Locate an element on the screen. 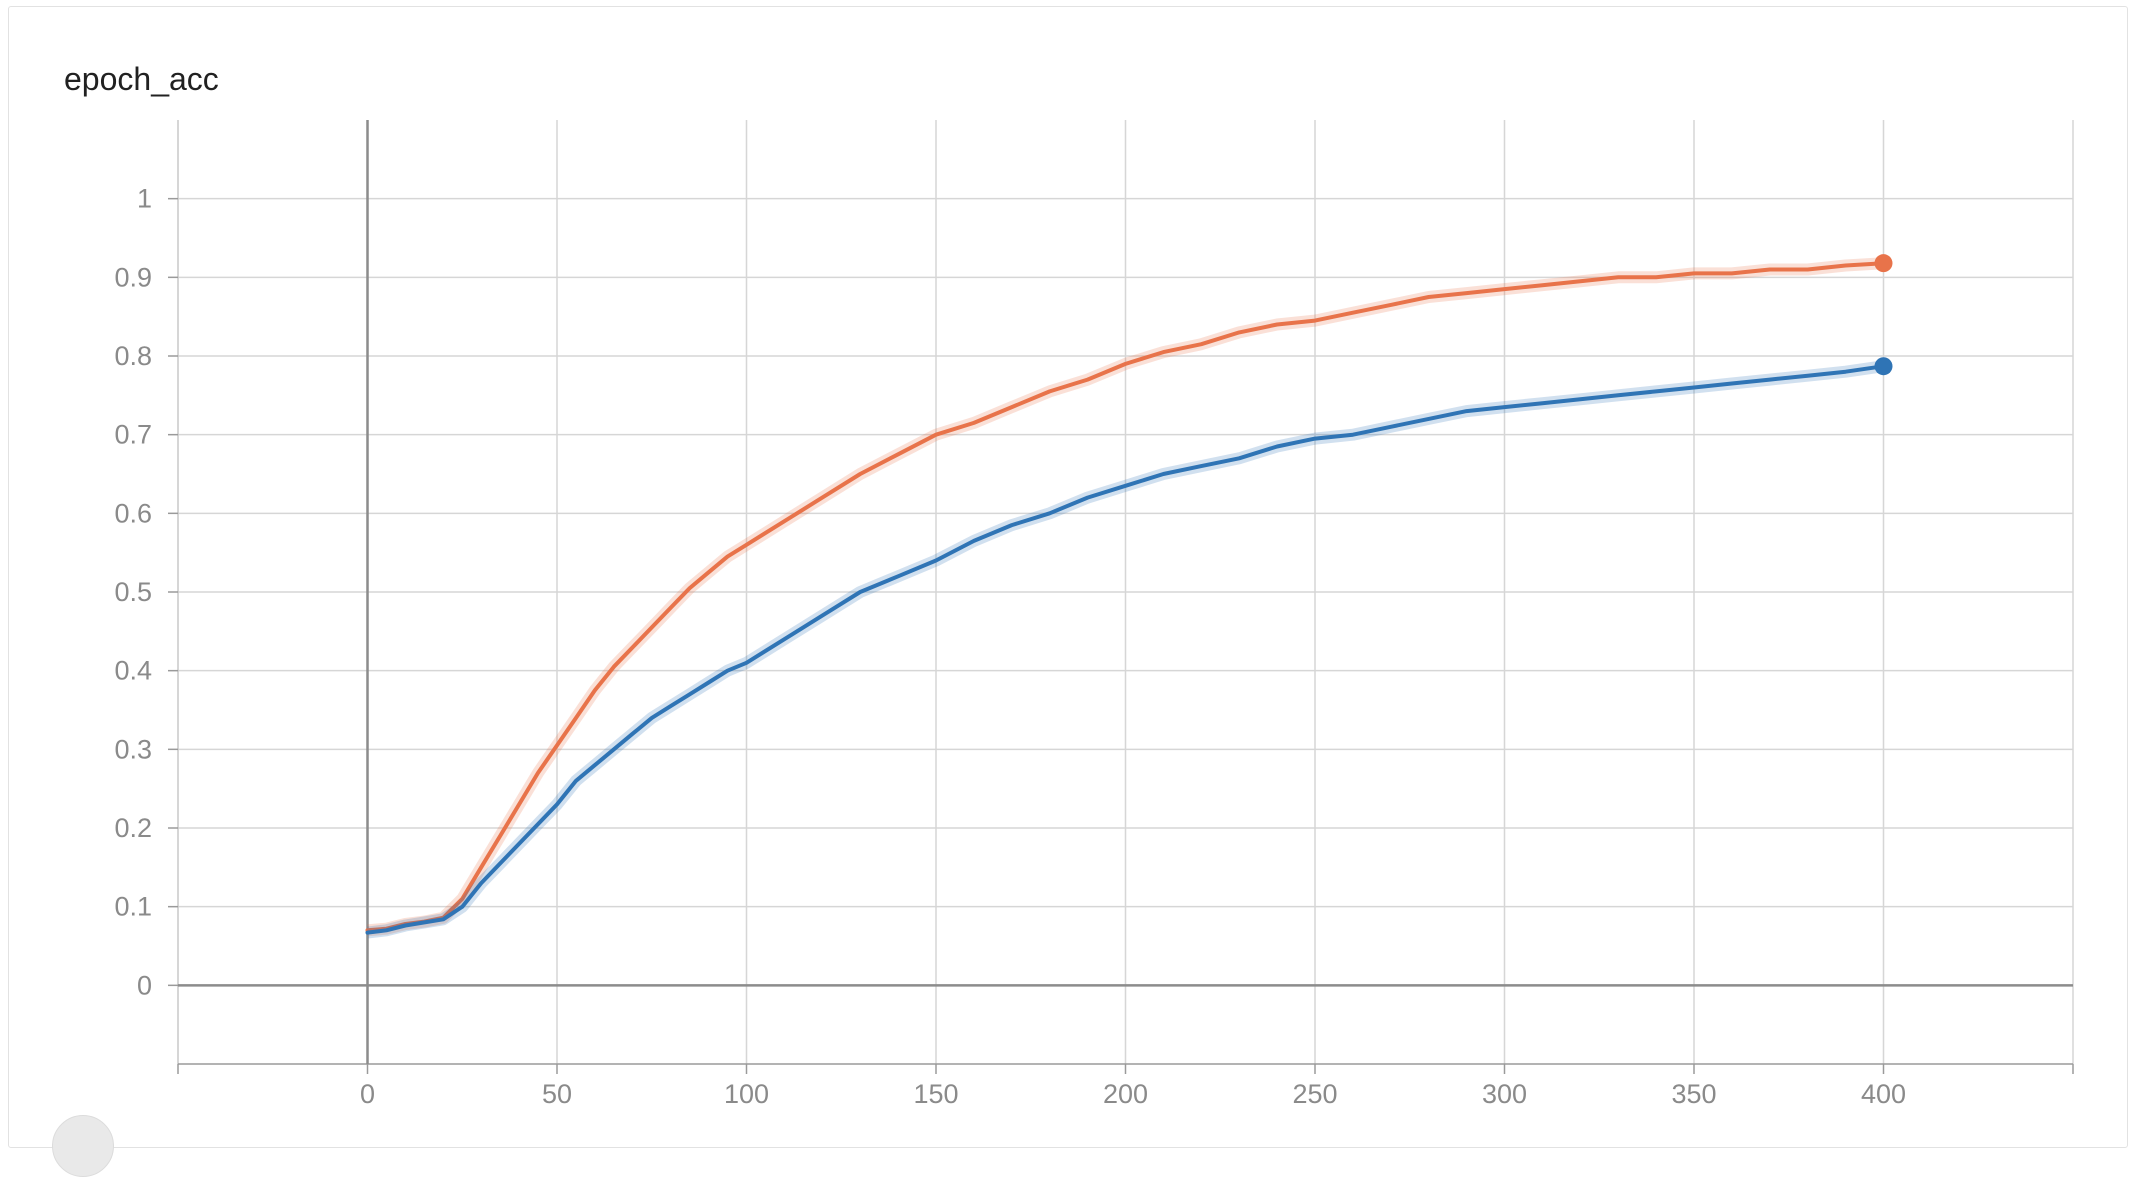 The image size is (2138, 1177). chart-title: epoch_acc is located at coordinates (141, 79).